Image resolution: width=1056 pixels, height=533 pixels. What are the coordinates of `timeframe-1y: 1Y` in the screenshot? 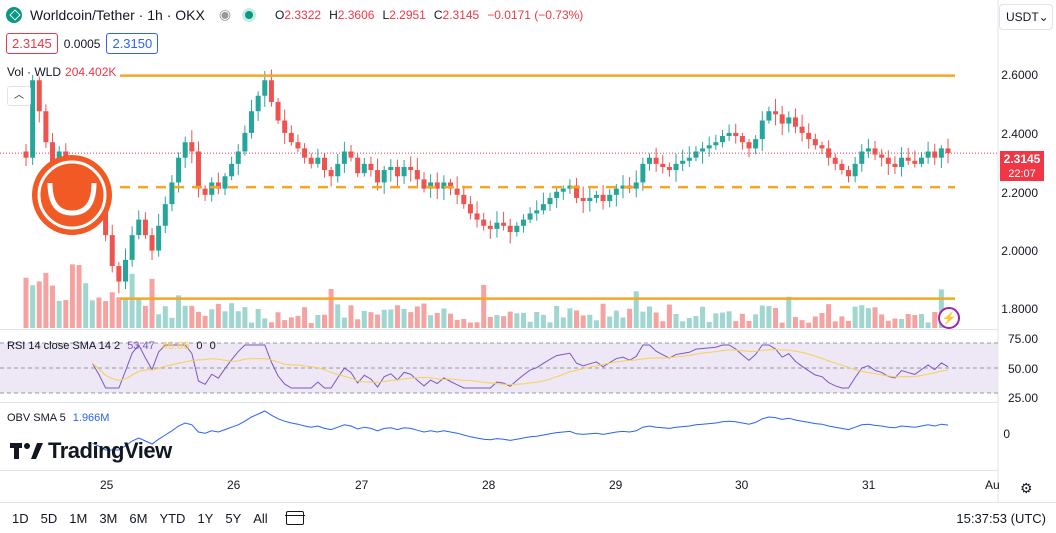 It's located at (205, 518).